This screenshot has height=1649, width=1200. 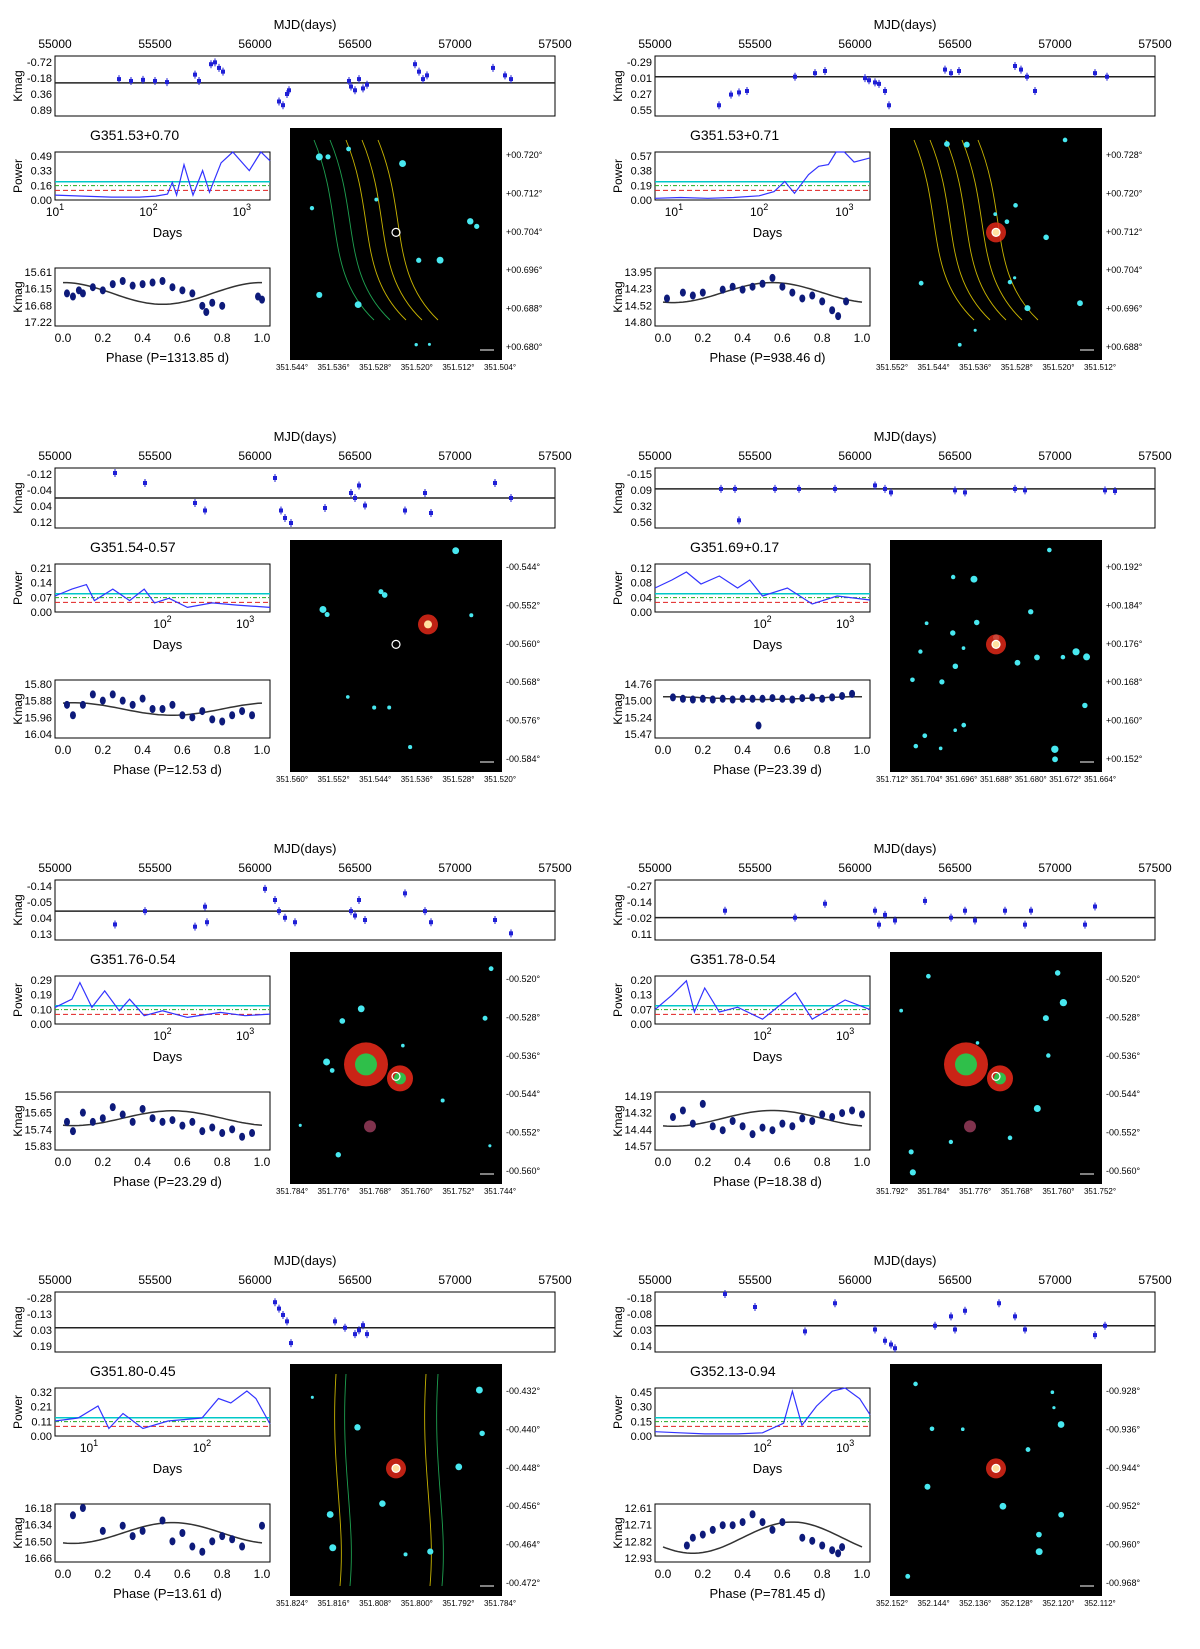 I want to click on dec-tick-label: +00.176°, so click(x=1124, y=644).